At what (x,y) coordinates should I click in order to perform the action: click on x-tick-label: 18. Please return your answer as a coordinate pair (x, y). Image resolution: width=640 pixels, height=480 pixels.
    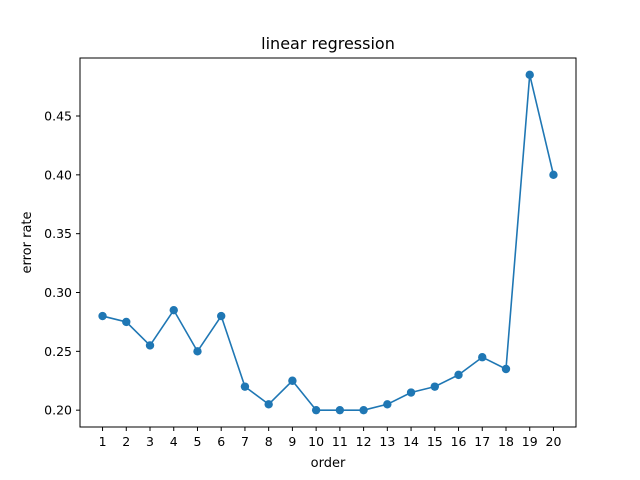
    Looking at the image, I should click on (506, 441).